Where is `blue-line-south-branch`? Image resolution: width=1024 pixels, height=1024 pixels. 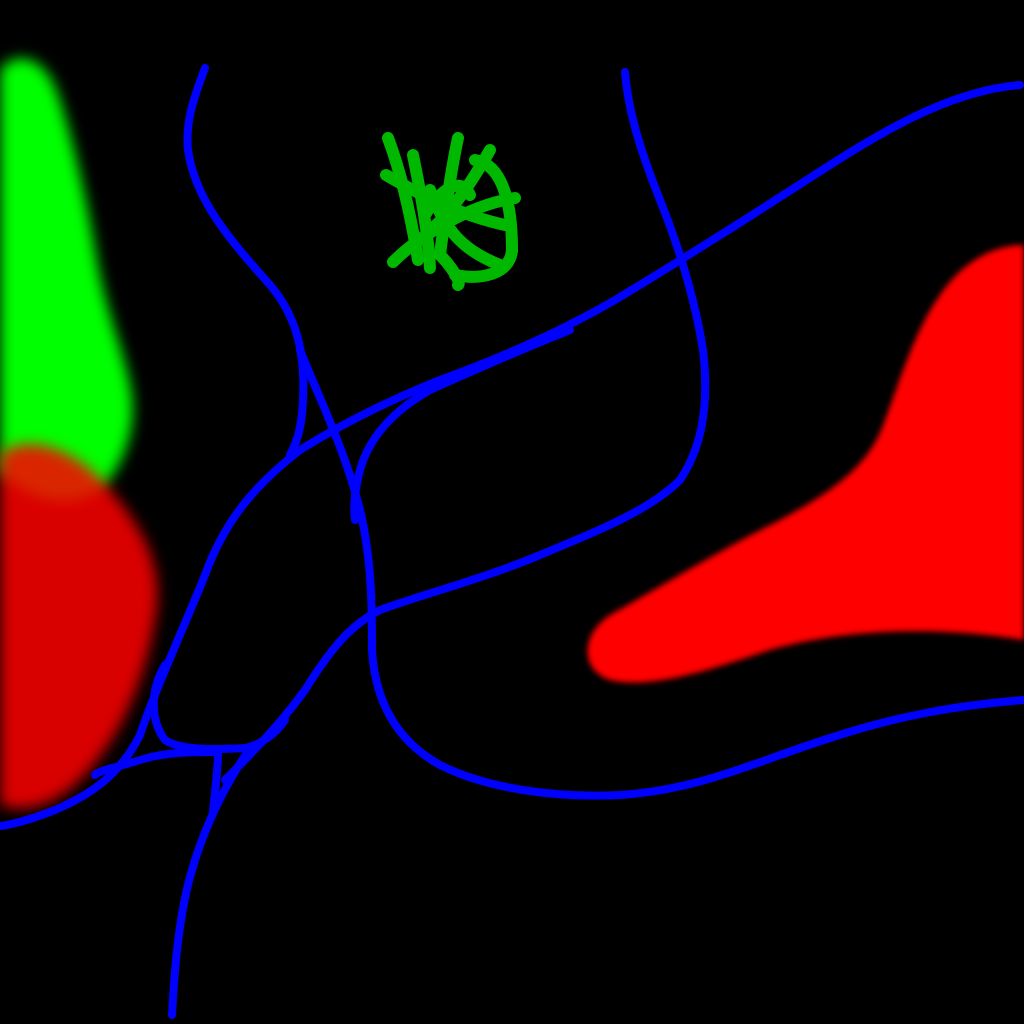 blue-line-south-branch is located at coordinates (211, 881).